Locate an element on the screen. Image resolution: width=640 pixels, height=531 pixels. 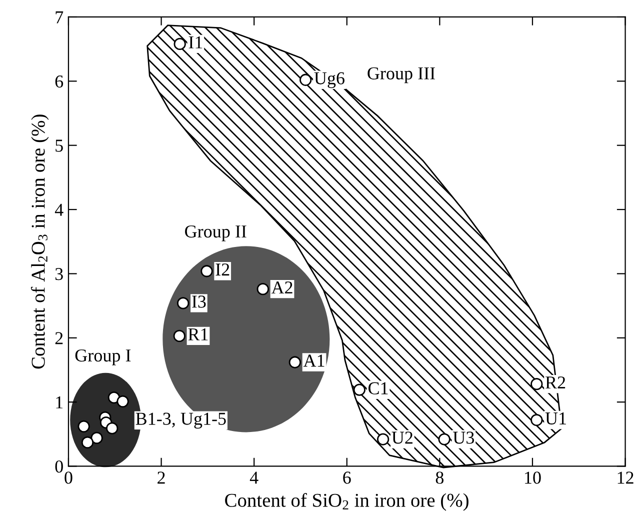
x-tick-label: 4 is located at coordinates (254, 478).